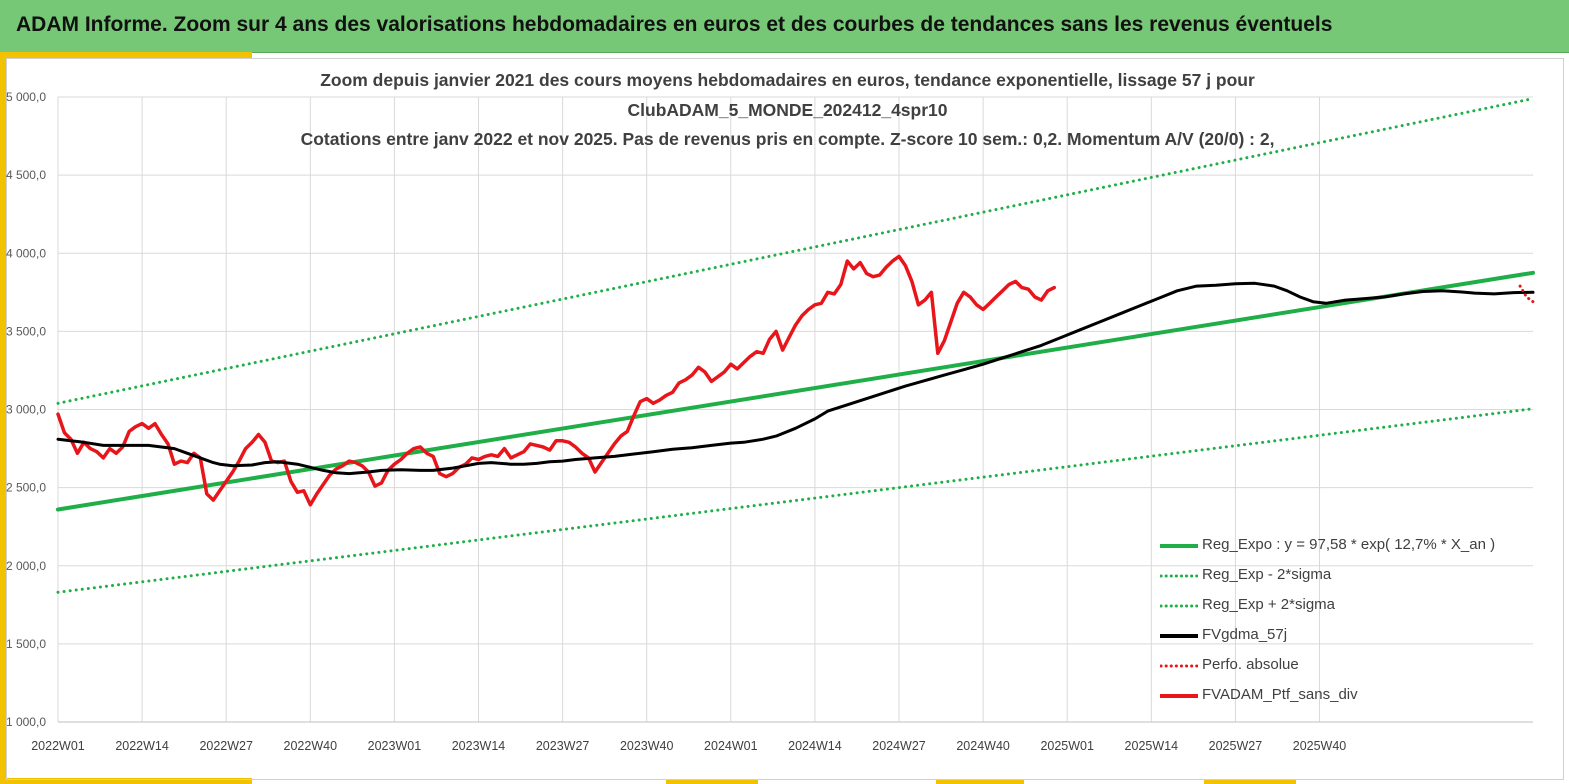 The width and height of the screenshot is (1569, 784). I want to click on x-tick-label: 2023W40, so click(647, 746).